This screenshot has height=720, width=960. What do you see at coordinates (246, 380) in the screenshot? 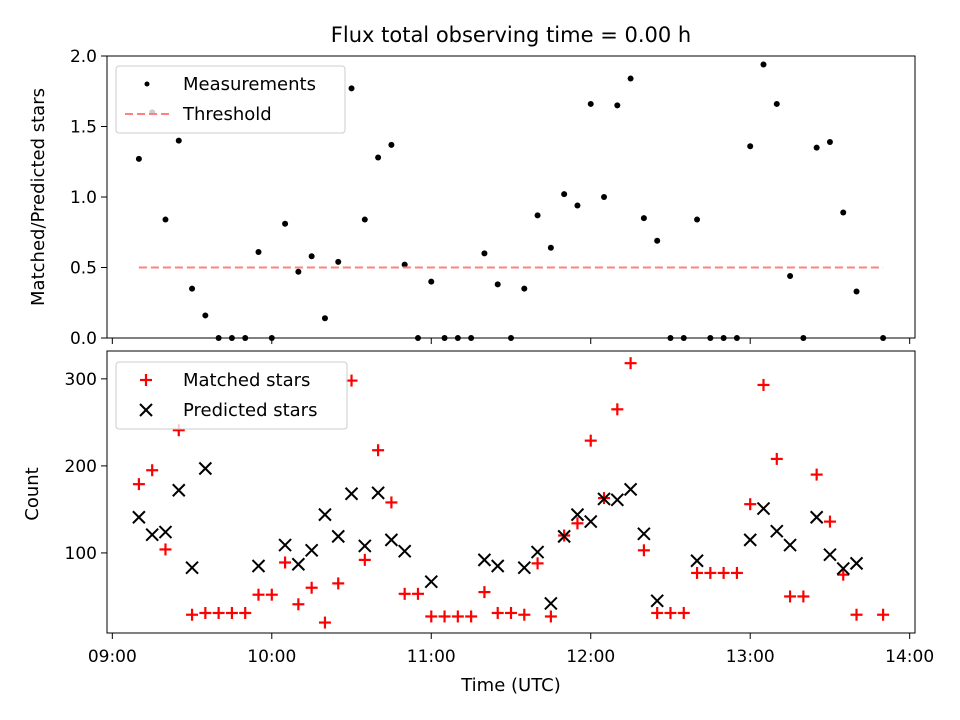
I see `legend-matched-label: Matched stars` at bounding box center [246, 380].